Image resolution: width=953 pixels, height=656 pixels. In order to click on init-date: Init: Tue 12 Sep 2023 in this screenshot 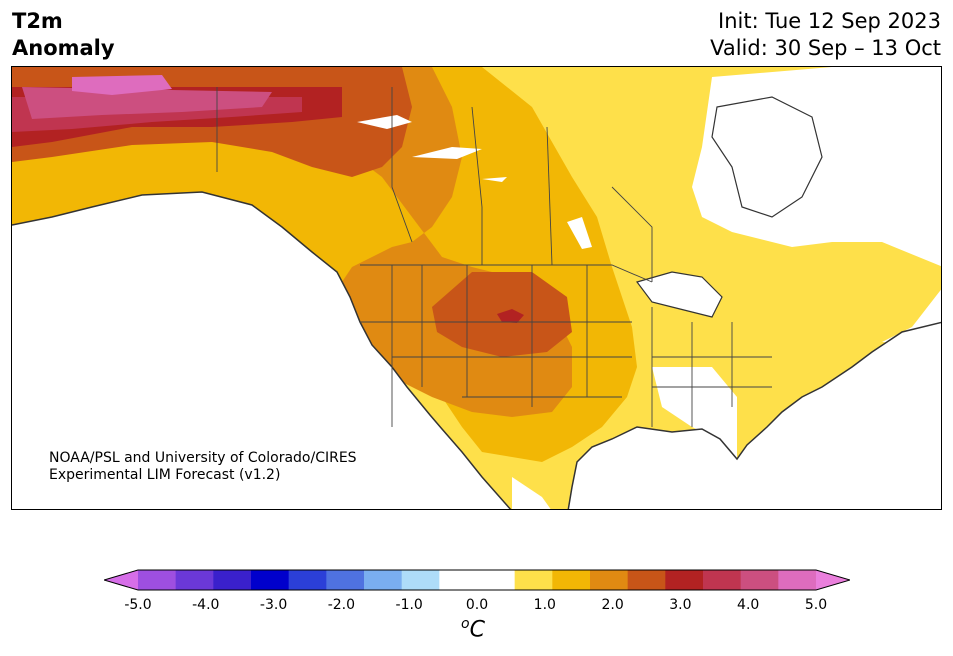, I will do `click(829, 21)`.